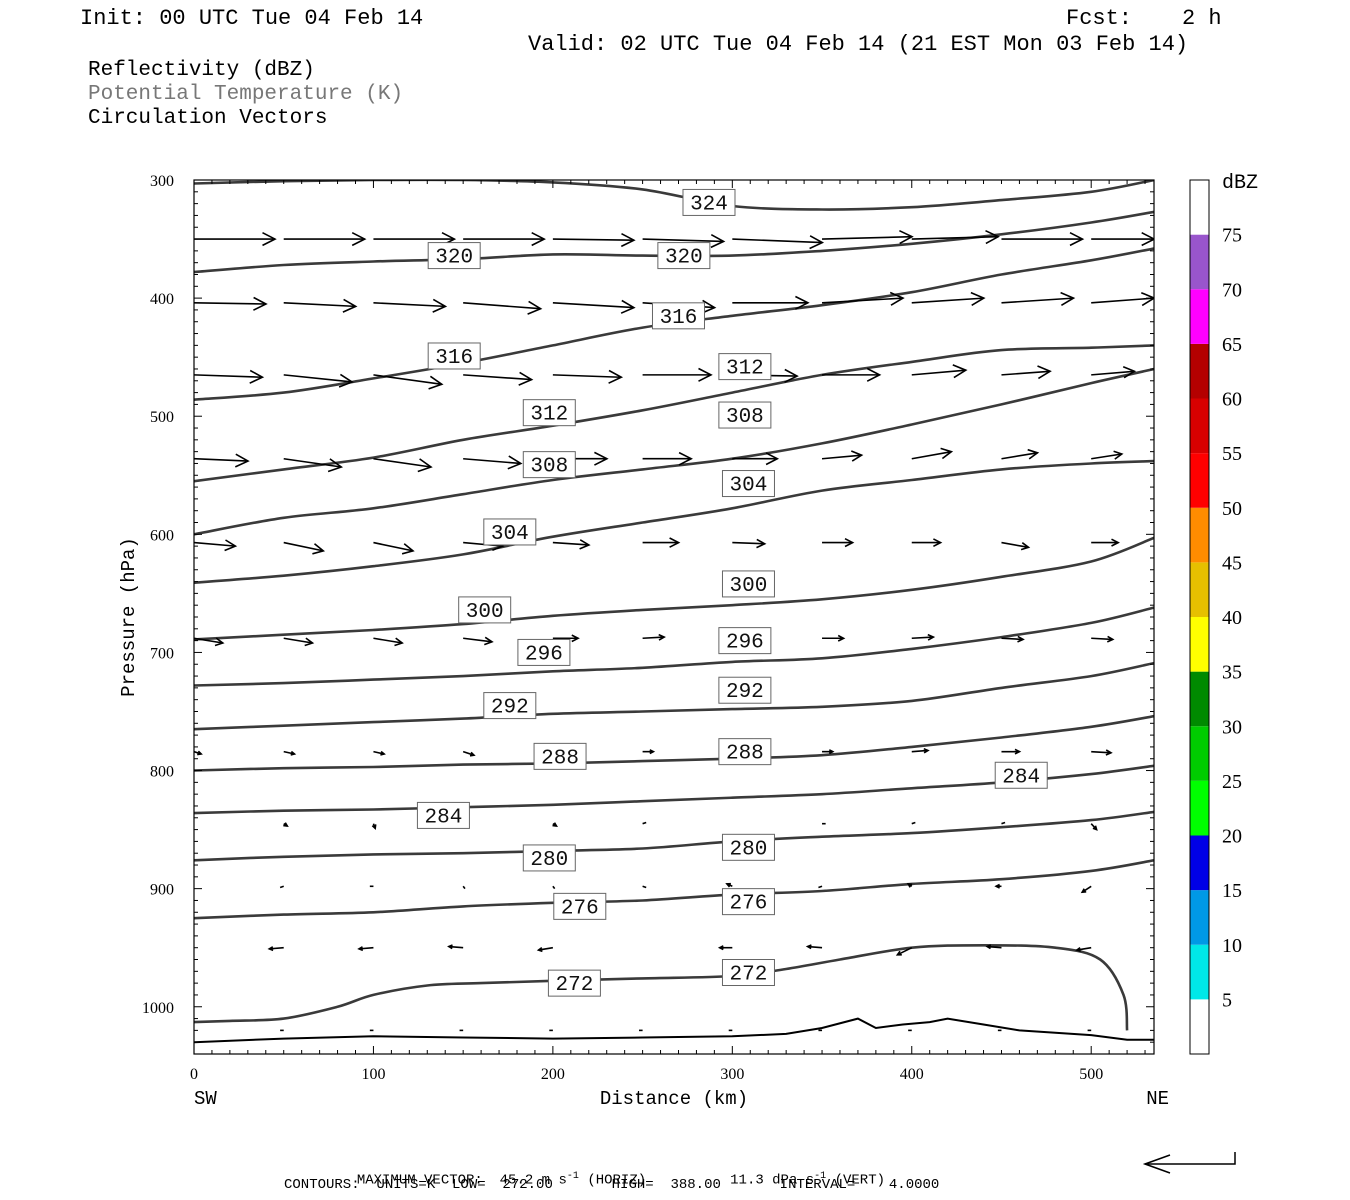 The image size is (1350, 1200). I want to click on contour-label: 288, so click(745, 752).